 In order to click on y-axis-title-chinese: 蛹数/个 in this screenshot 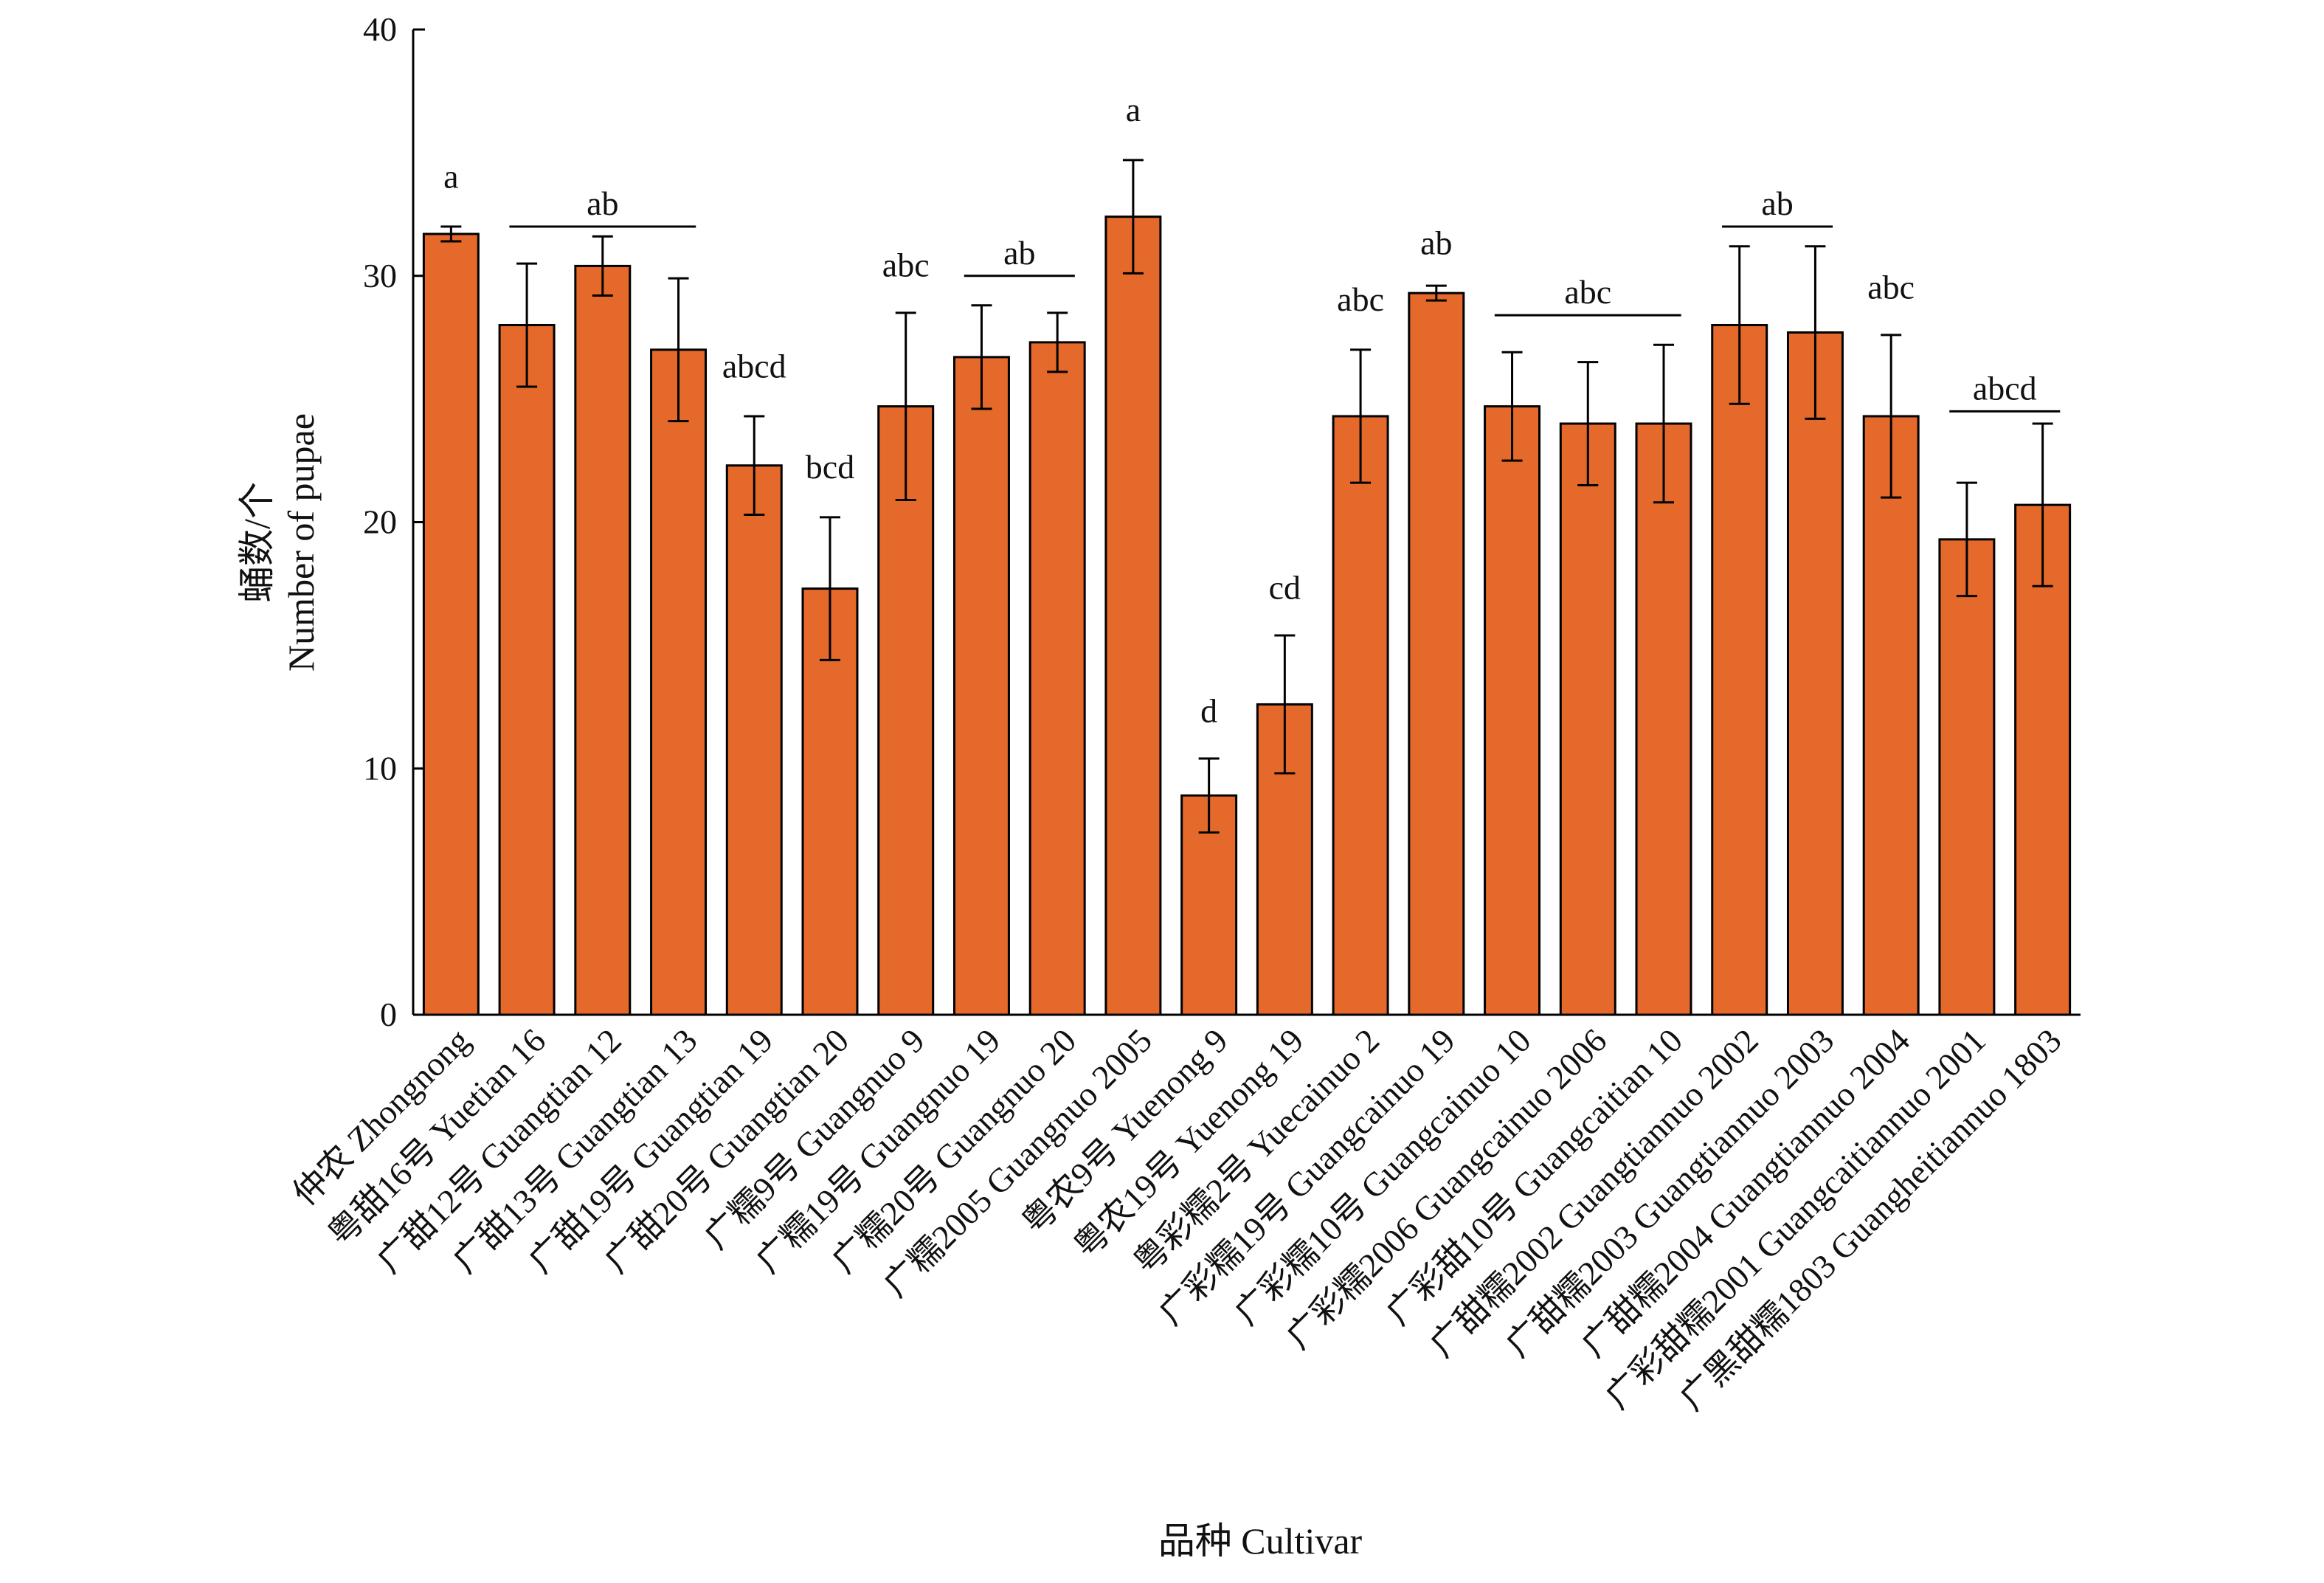, I will do `click(256, 542)`.